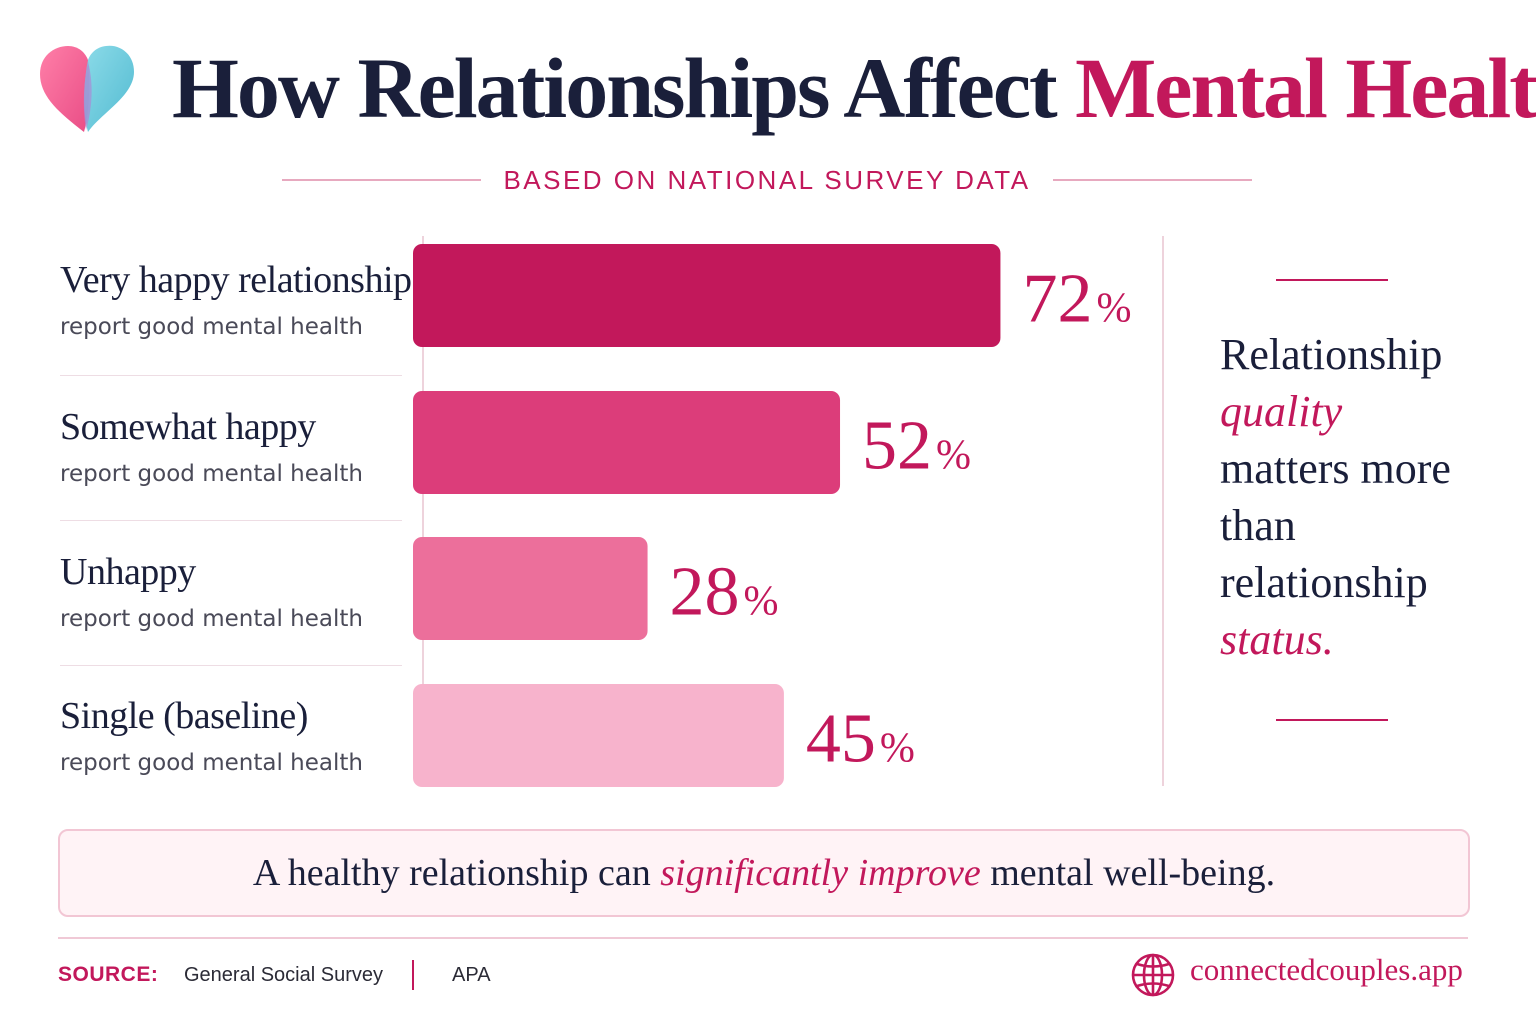 This screenshot has width=1536, height=1024. What do you see at coordinates (1324, 582) in the screenshot?
I see `quote-line: relationship` at bounding box center [1324, 582].